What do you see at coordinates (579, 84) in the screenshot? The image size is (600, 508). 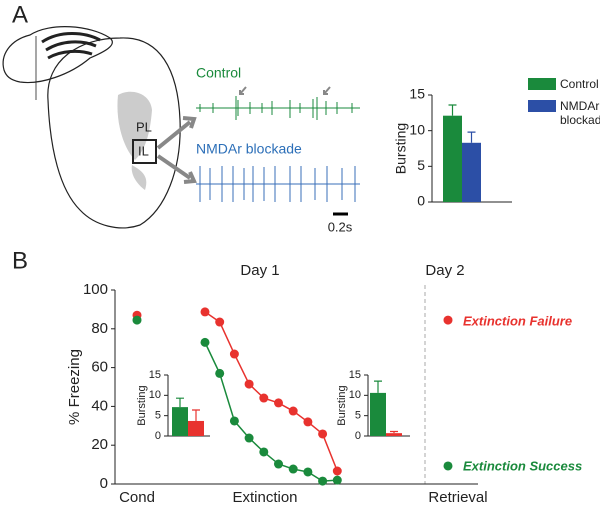 I see `legend-label: Control` at bounding box center [579, 84].